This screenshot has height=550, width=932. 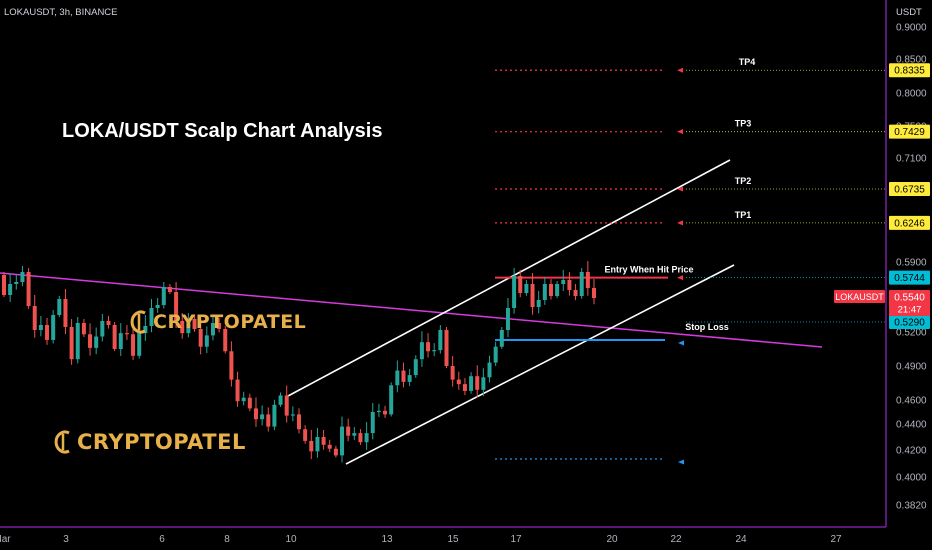 I want to click on watermark-top: CRYPTOPATEL, so click(x=217, y=322).